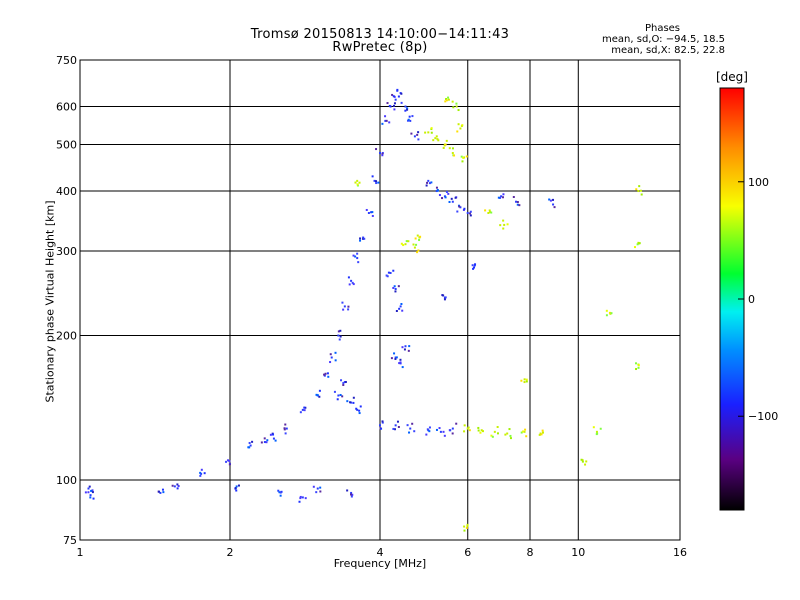 The height and width of the screenshot is (600, 800). I want to click on x-tick-label: 1, so click(80, 552).